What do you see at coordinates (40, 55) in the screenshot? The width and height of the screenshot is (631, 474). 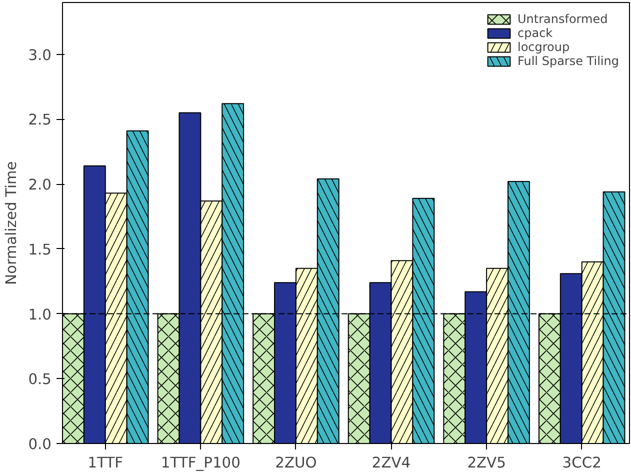 I see `y-tick-label: 3.0` at bounding box center [40, 55].